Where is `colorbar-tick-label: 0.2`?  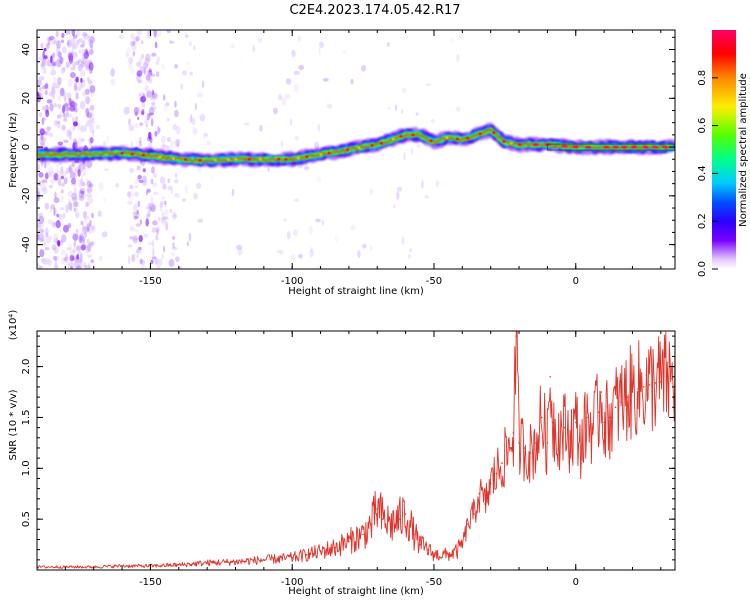 colorbar-tick-label: 0.2 is located at coordinates (702, 221).